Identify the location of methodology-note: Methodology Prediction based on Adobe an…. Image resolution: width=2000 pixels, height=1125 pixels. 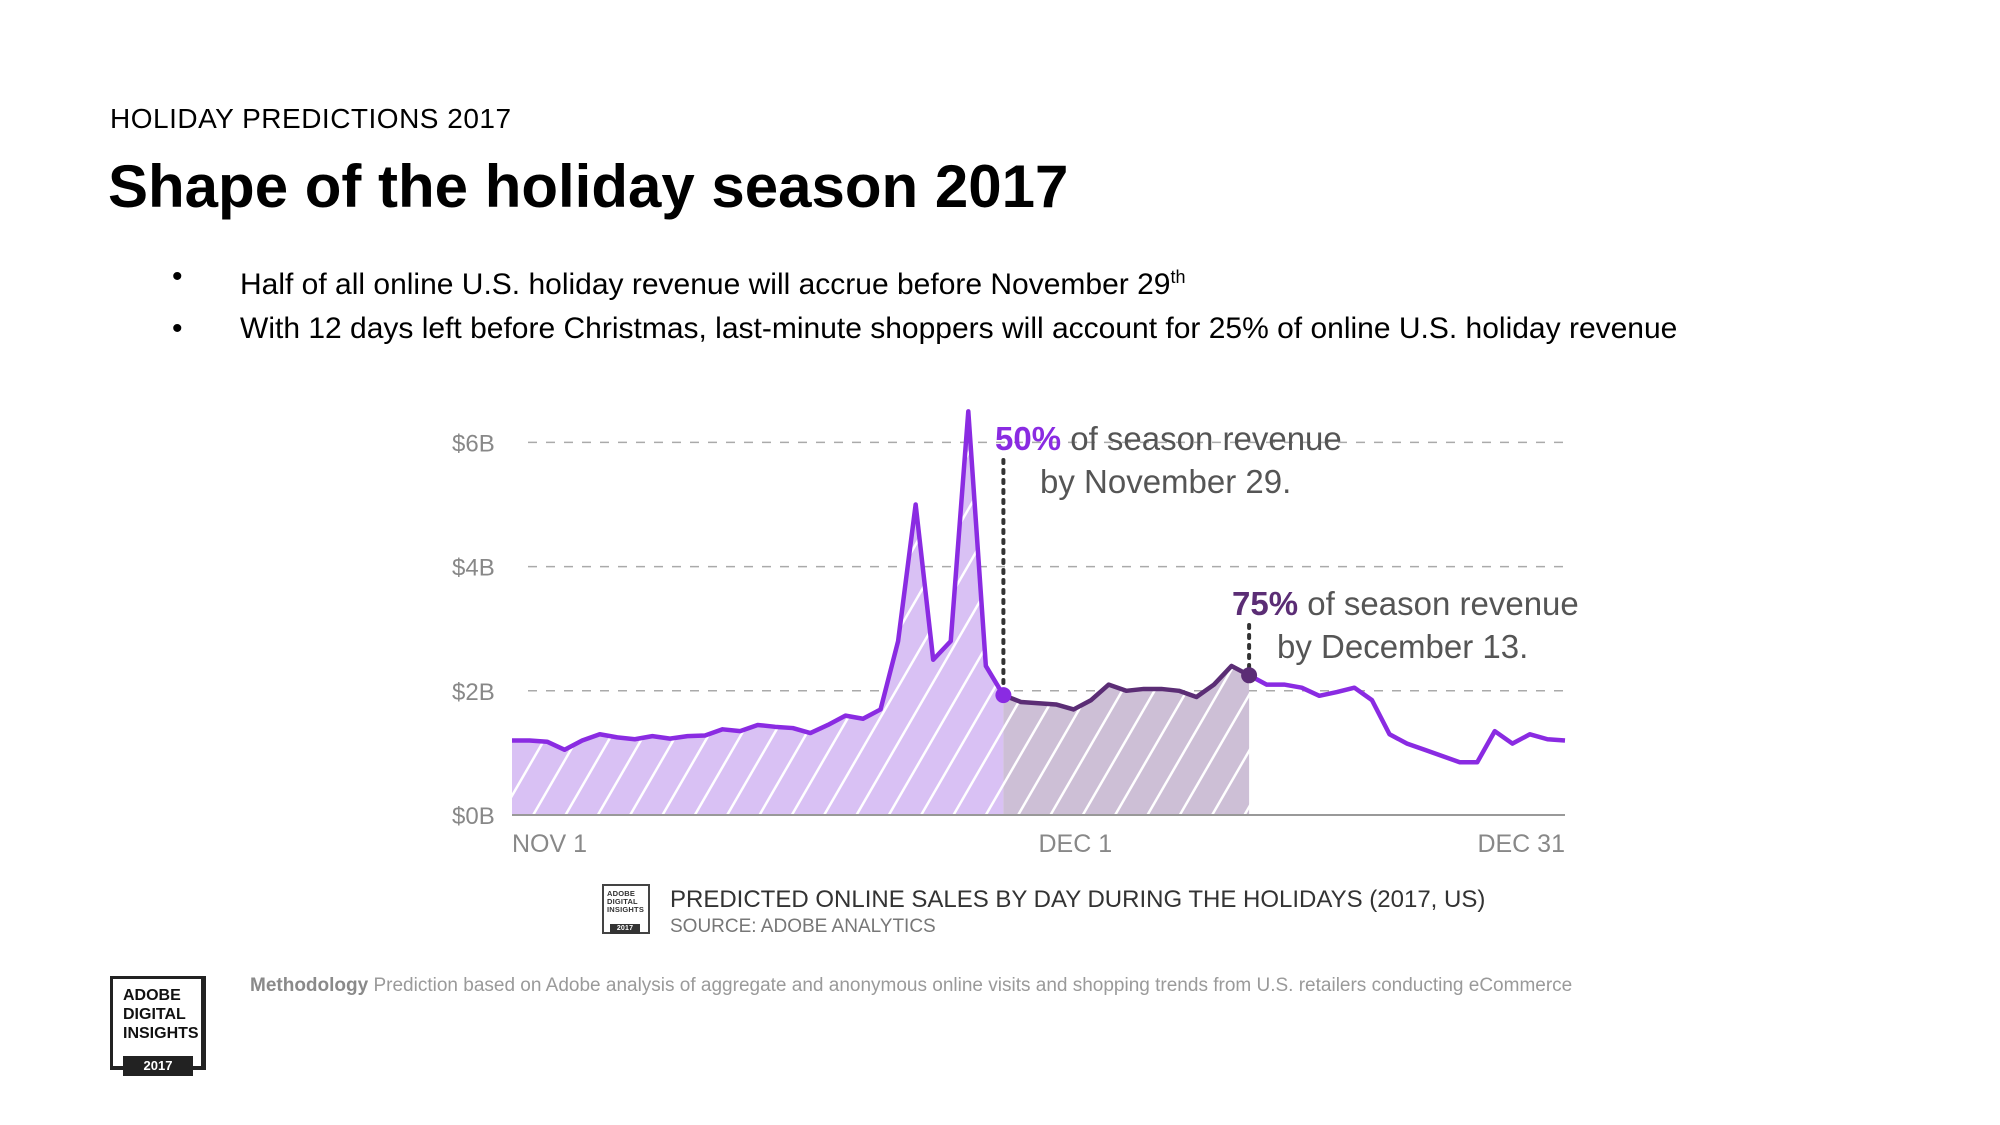
(911, 986).